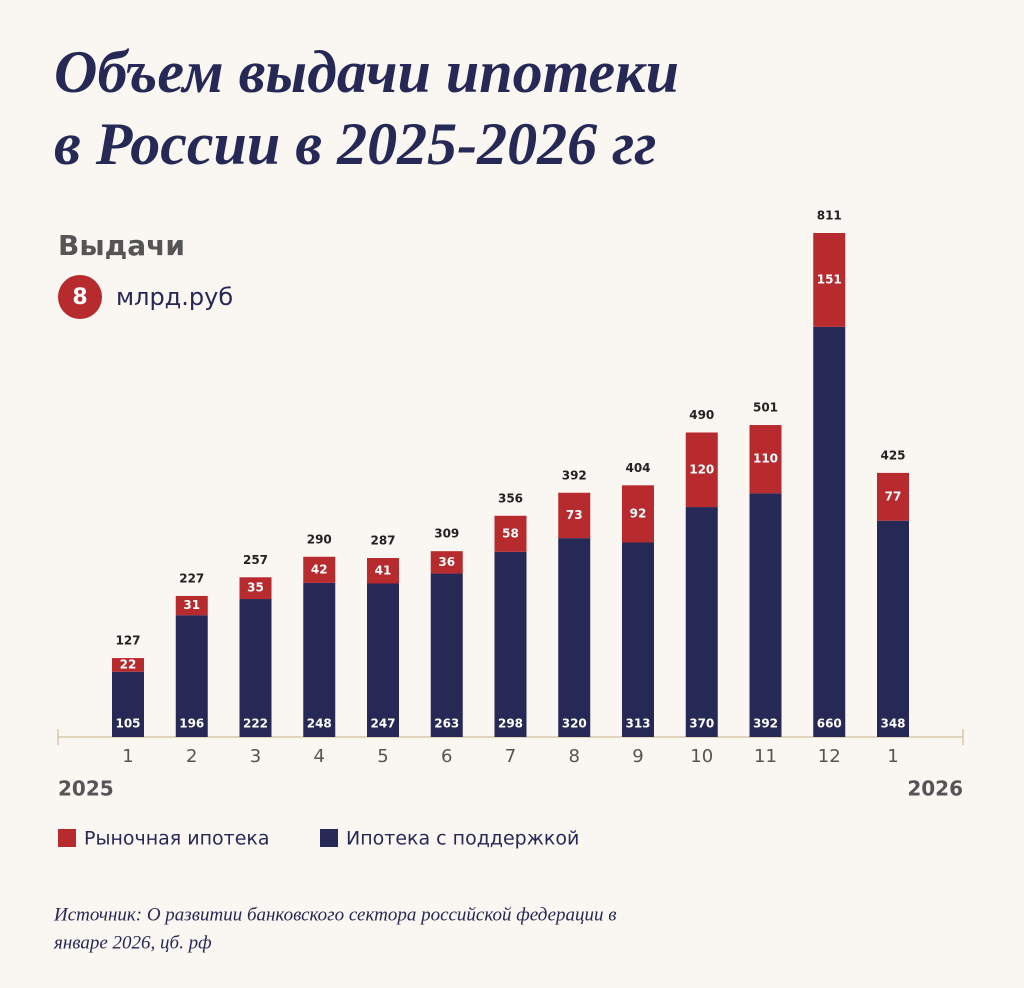  What do you see at coordinates (574, 756) in the screenshot?
I see `x-tick-label: 8` at bounding box center [574, 756].